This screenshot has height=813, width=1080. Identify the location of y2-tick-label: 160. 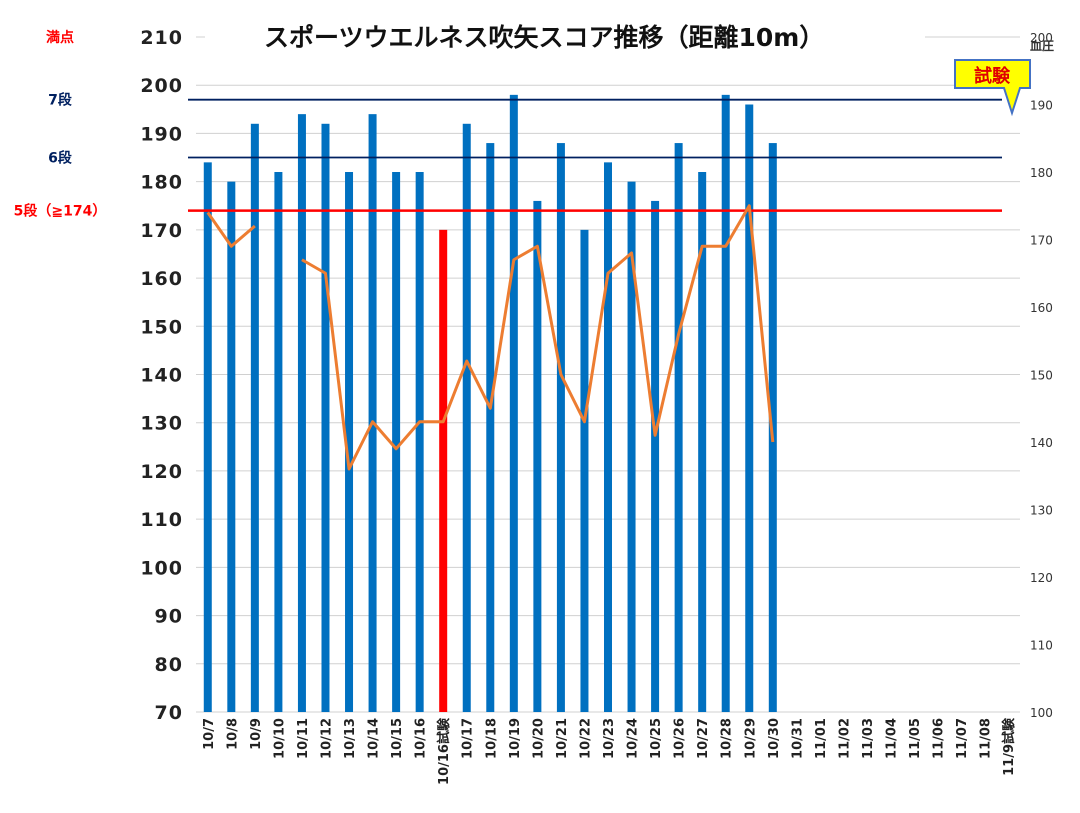
(1041, 308).